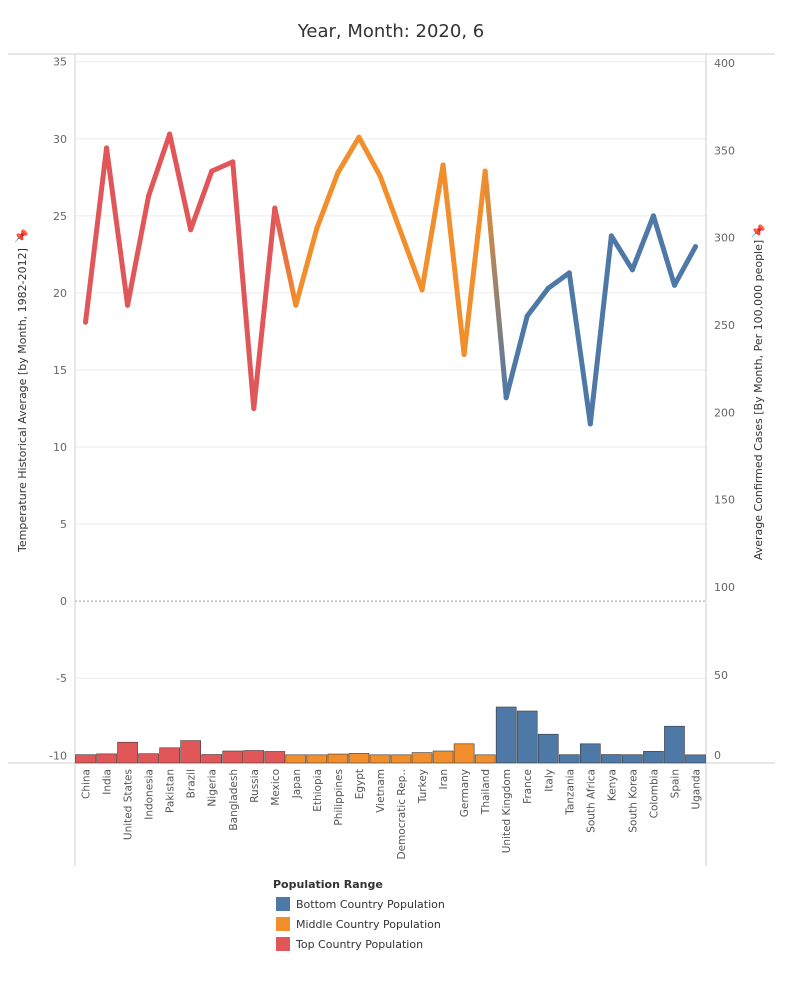 This screenshot has height=984, width=788. What do you see at coordinates (633, 801) in the screenshot?
I see `category-label: South Korea` at bounding box center [633, 801].